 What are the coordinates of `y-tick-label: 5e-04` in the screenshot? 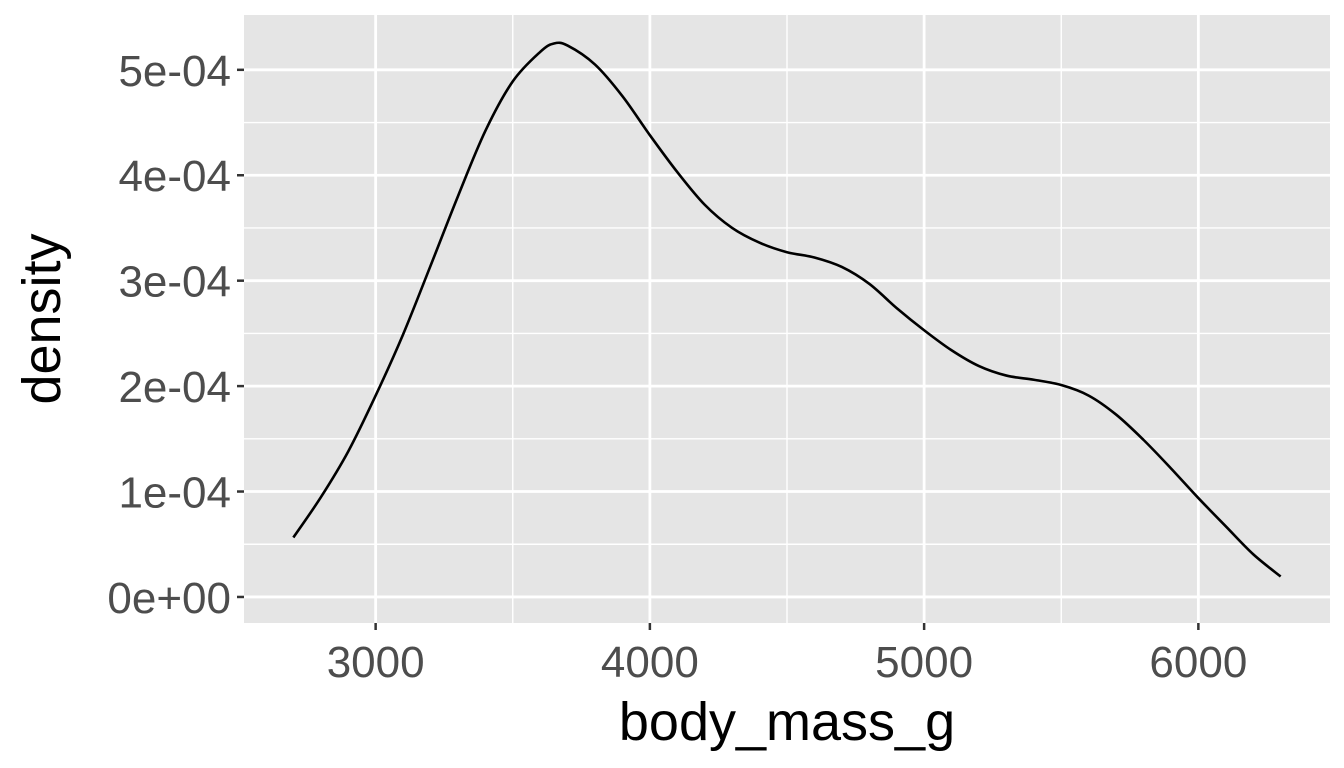 It's located at (174, 71).